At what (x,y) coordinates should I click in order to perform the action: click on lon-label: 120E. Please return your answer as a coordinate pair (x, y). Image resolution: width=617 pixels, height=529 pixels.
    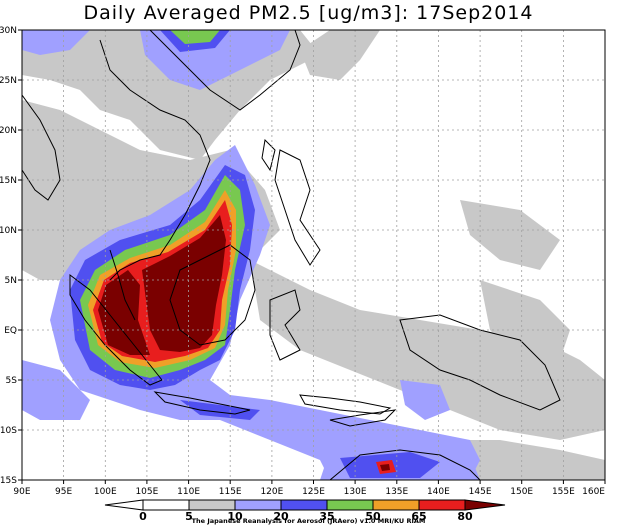
    Looking at the image, I should click on (271, 492).